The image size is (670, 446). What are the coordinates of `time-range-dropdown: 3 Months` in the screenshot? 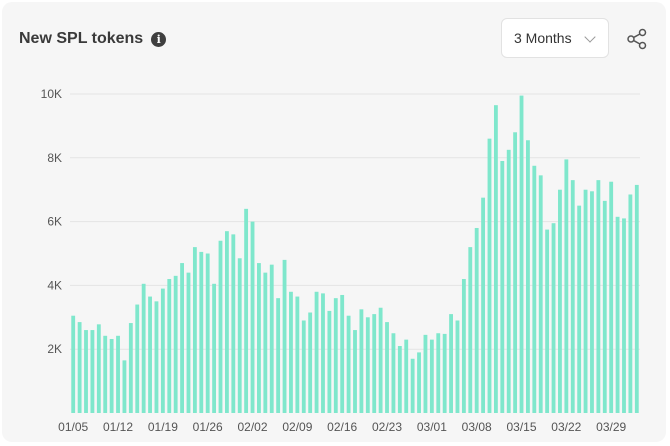 It's located at (555, 38).